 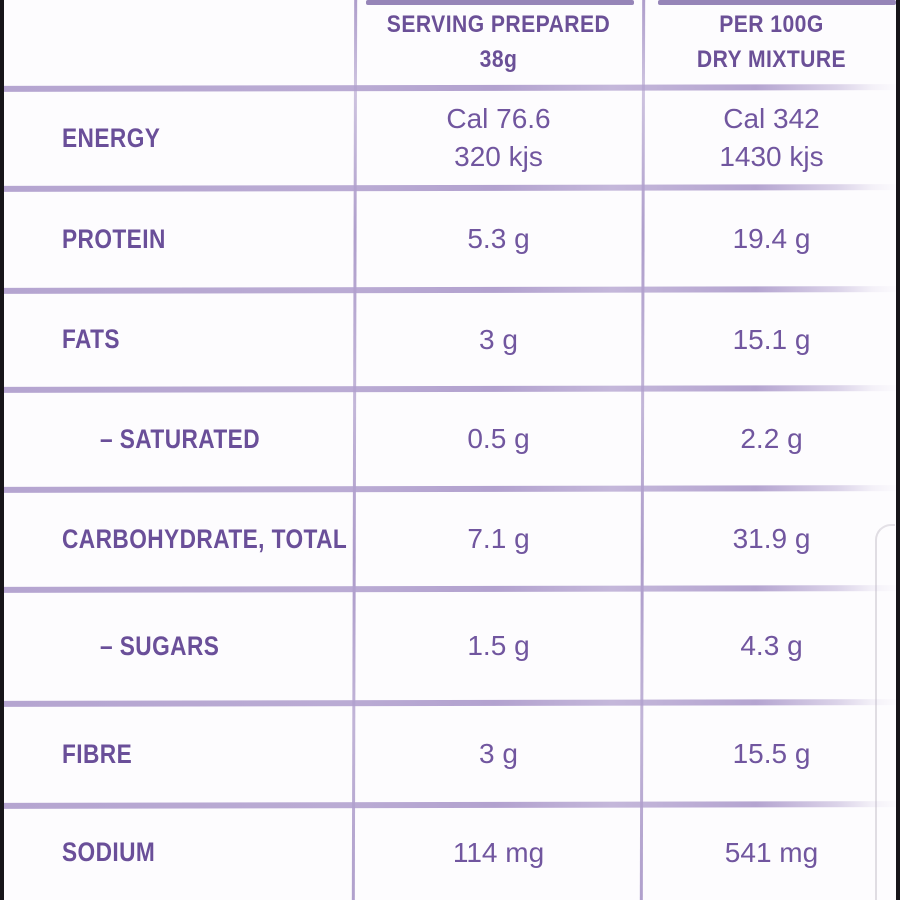 I want to click on serving-value: 7.1 g, so click(x=498, y=539).